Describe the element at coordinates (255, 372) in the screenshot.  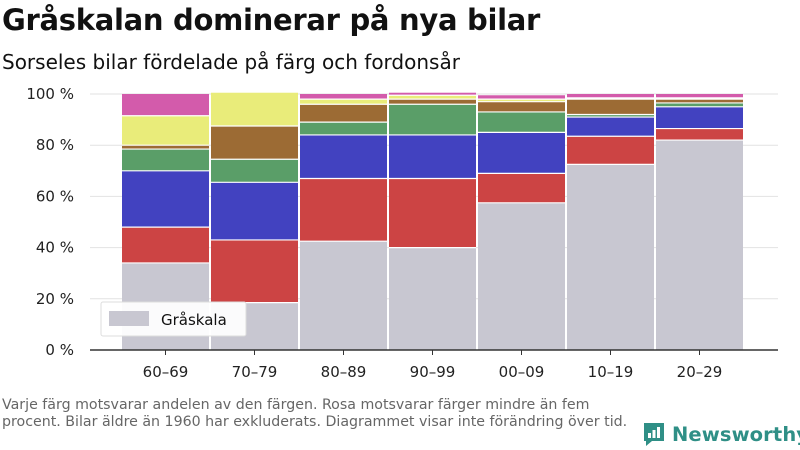
I see `x-tick-label: 70–79` at that location.